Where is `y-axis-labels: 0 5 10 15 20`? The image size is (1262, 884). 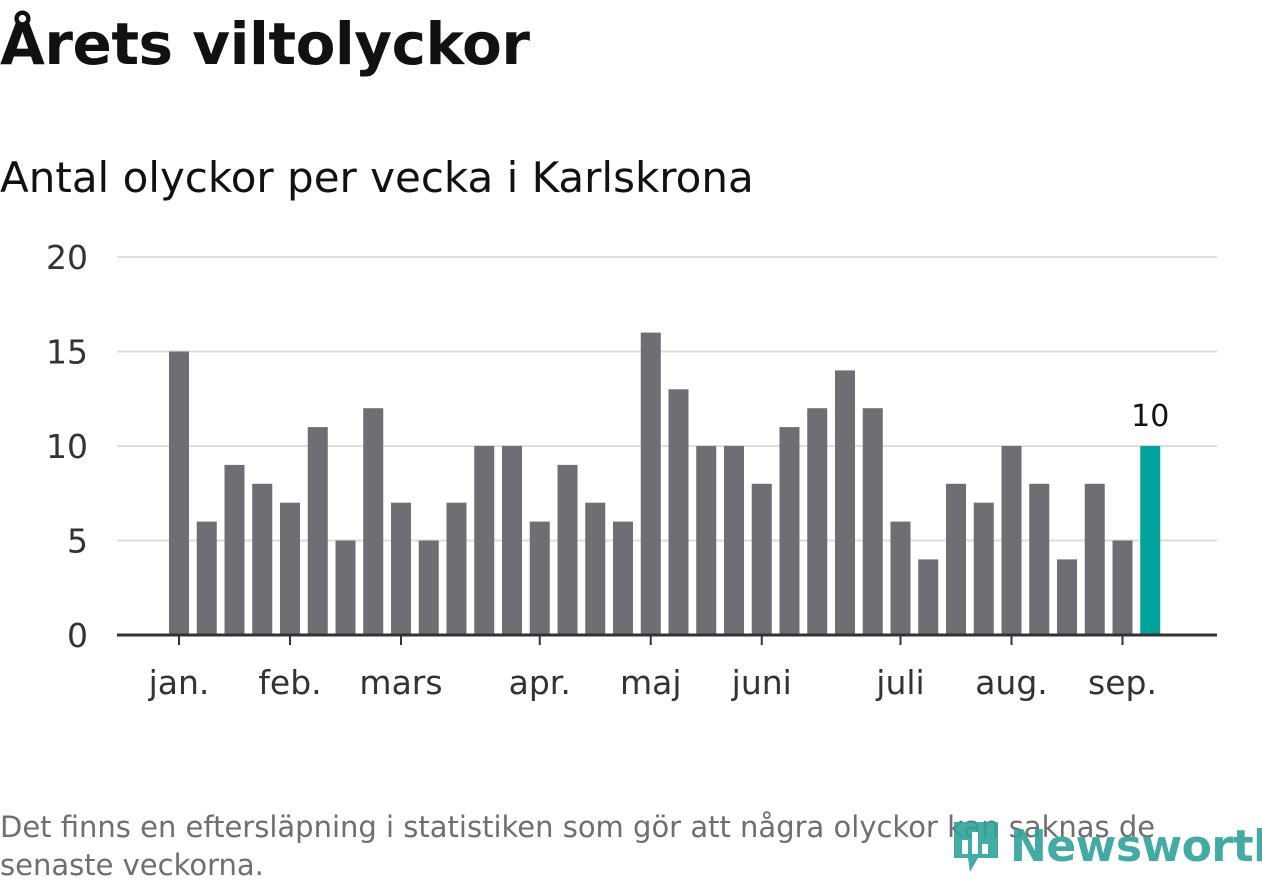
y-axis-labels: 0 5 10 15 20 is located at coordinates (67, 446).